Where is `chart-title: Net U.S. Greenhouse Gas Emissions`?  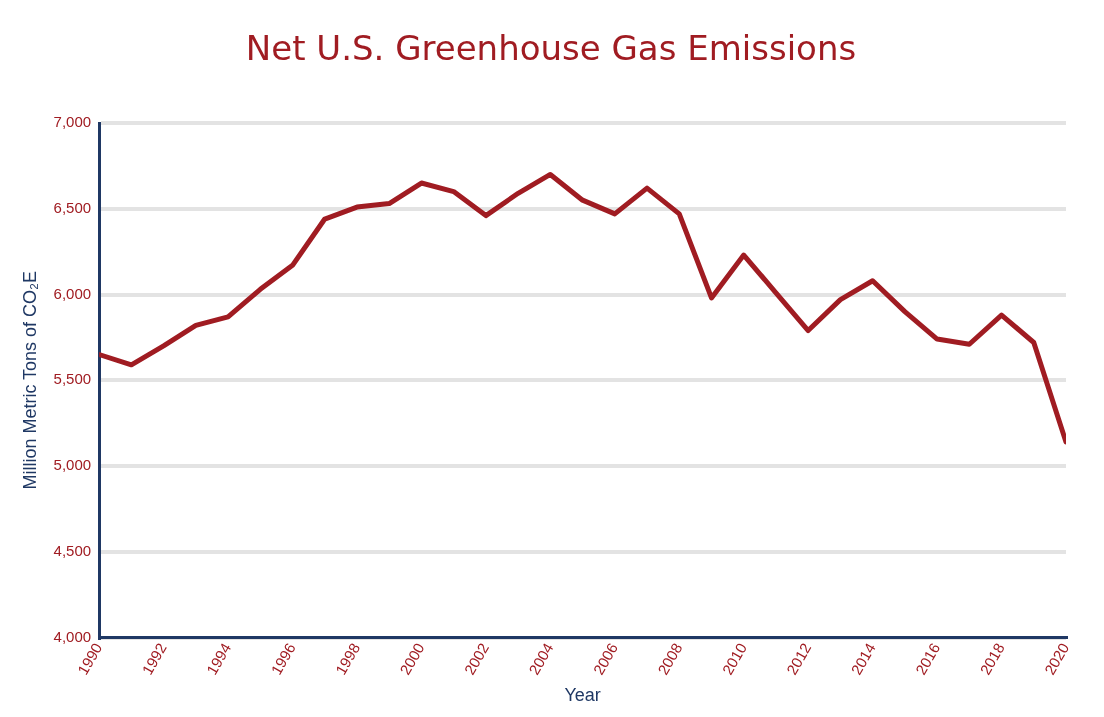
chart-title: Net U.S. Greenhouse Gas Emissions is located at coordinates (551, 48).